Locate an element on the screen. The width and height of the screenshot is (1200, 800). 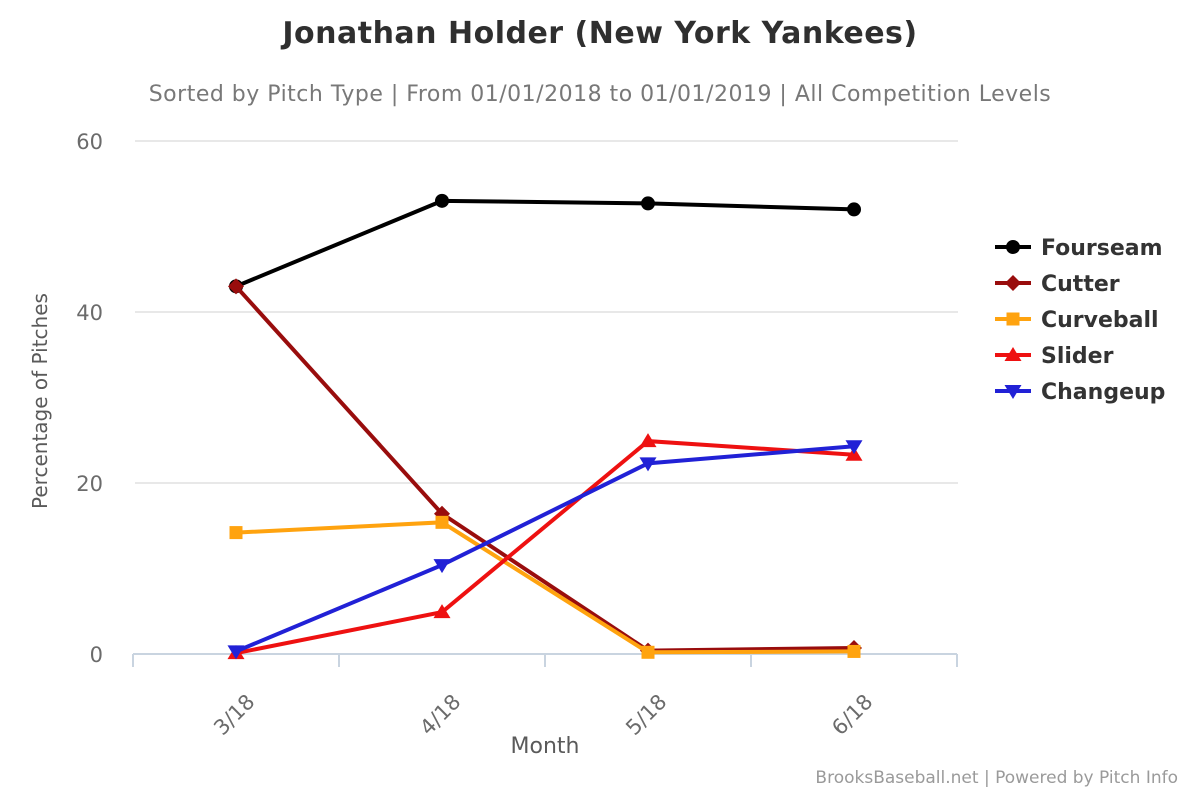
legend-diamond-icon is located at coordinates (1013, 283).